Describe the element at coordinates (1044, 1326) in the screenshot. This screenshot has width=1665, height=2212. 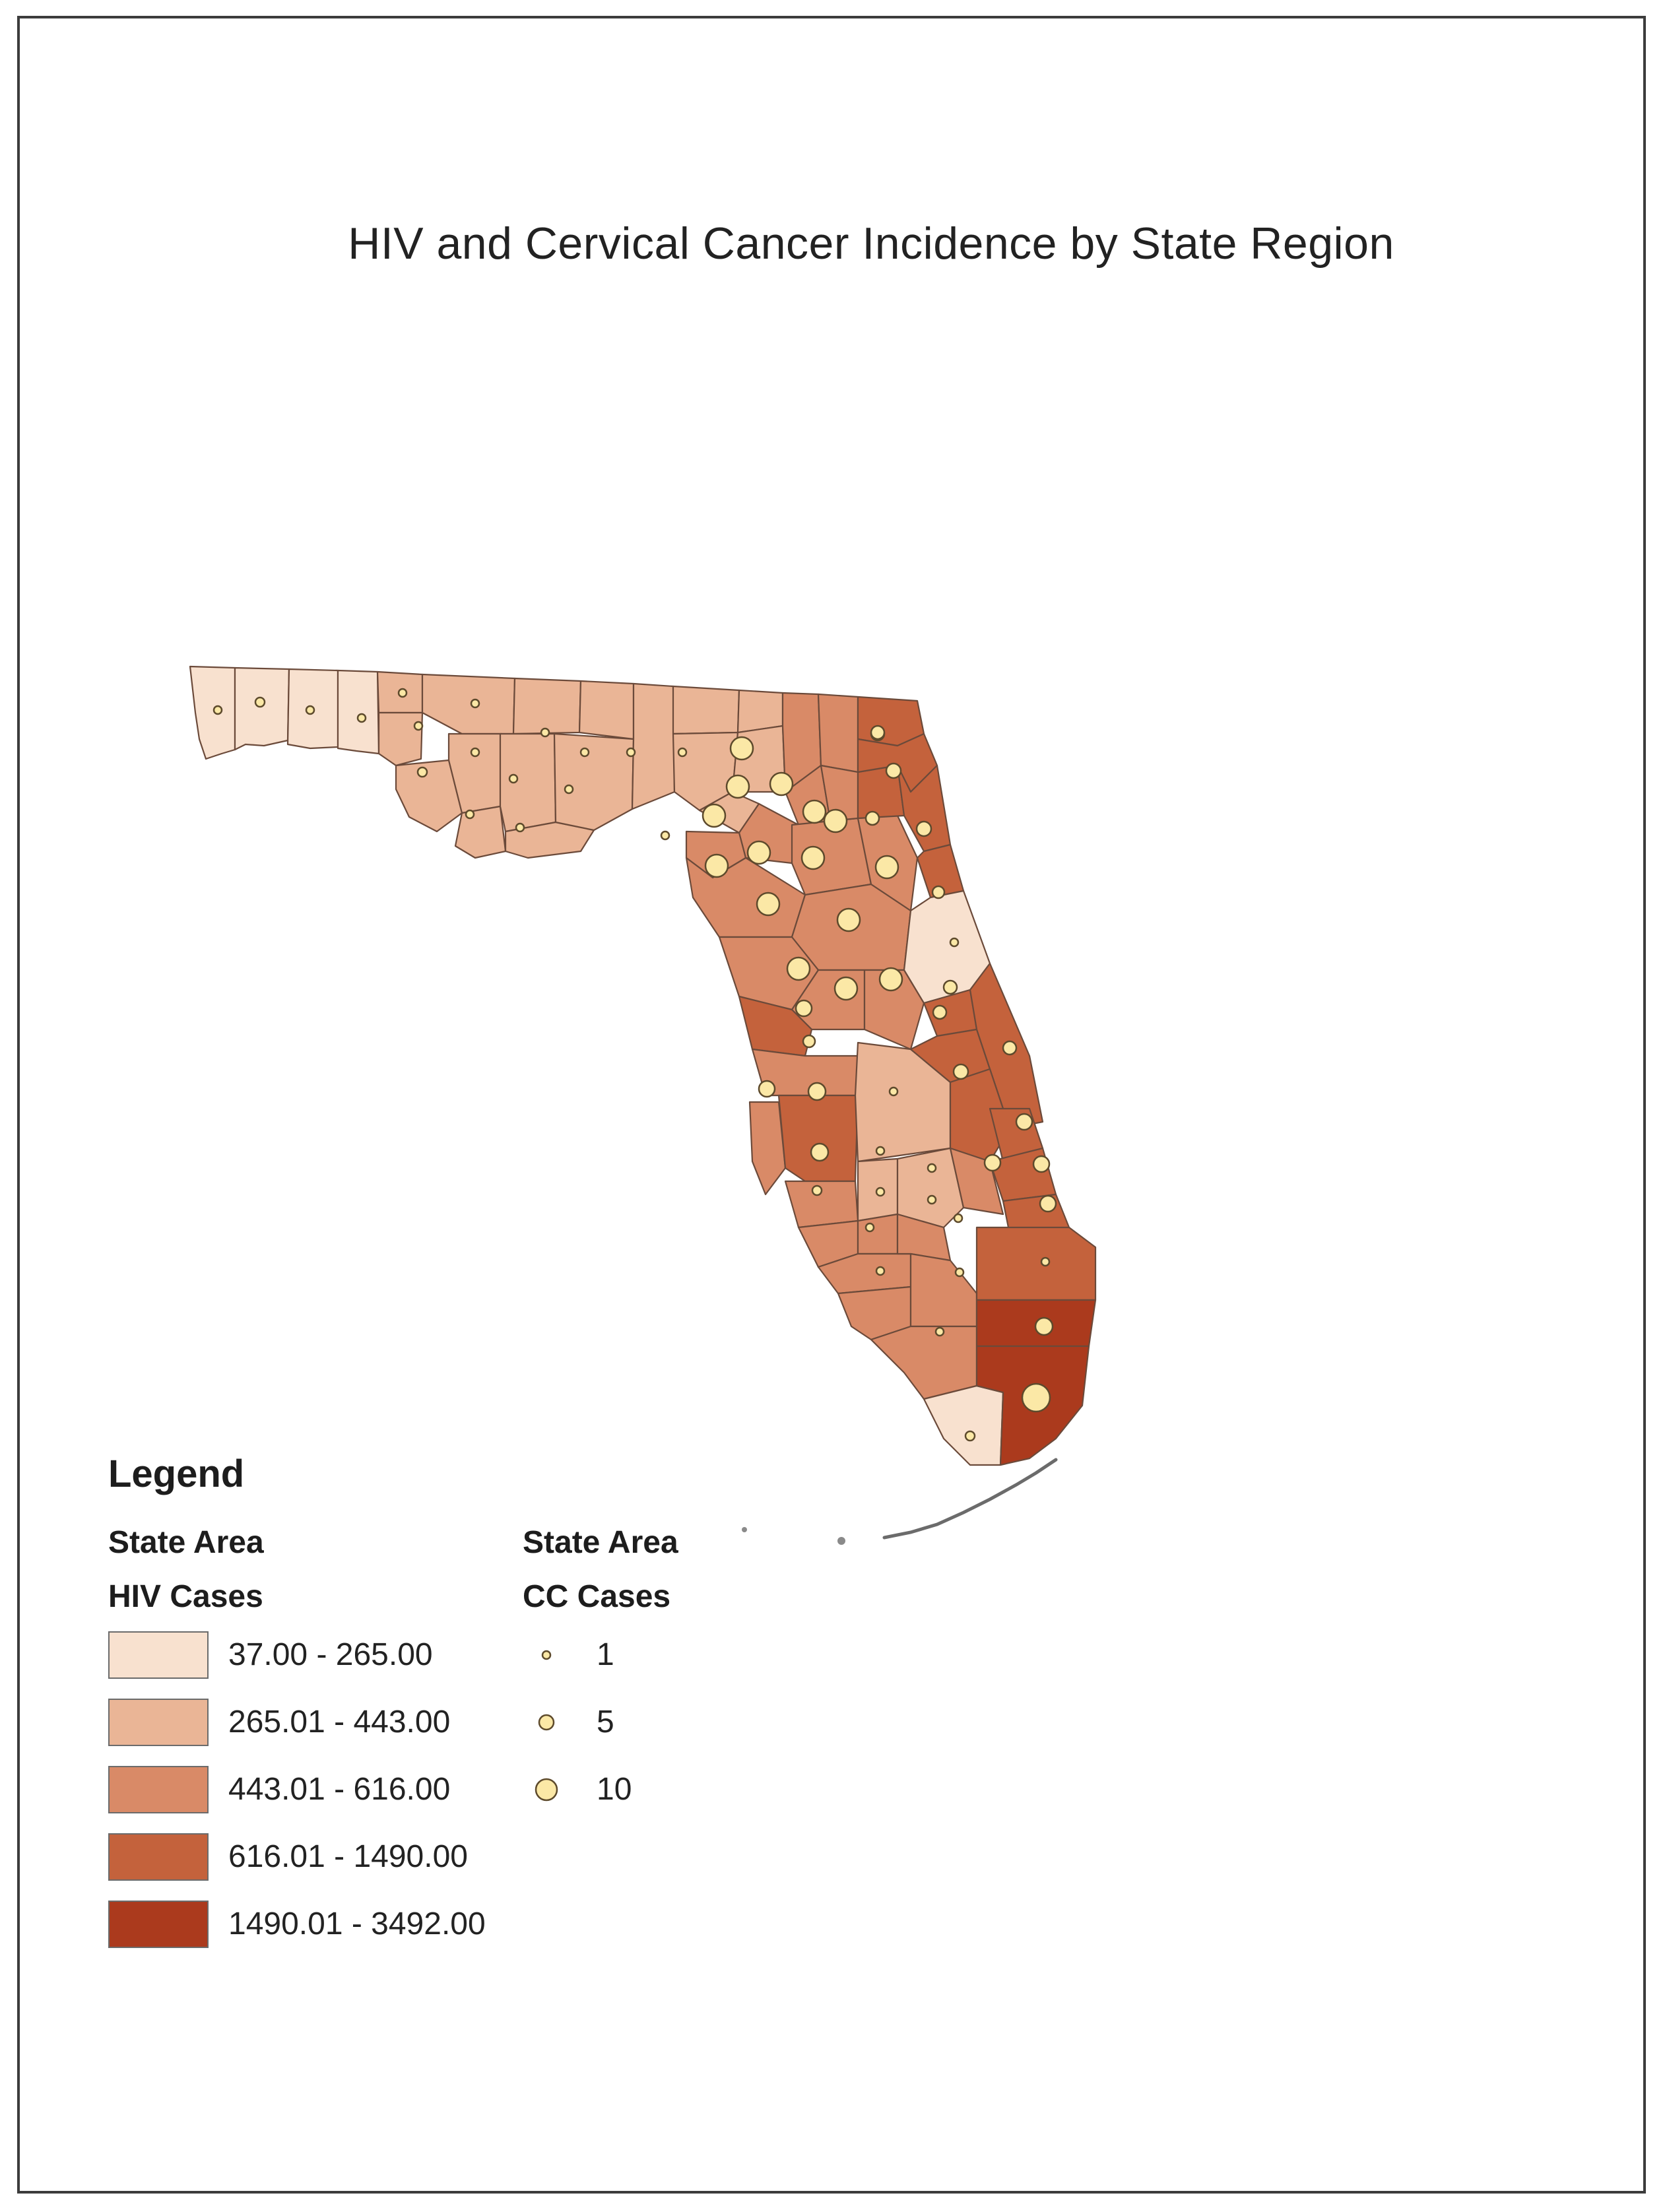
I see `cc-dot-broward` at that location.